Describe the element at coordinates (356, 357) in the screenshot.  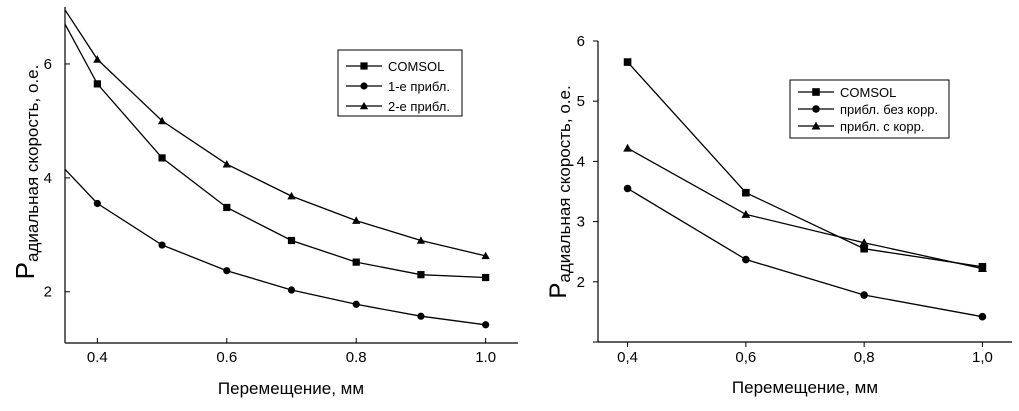
I see `x-tick-label: 0.8` at that location.